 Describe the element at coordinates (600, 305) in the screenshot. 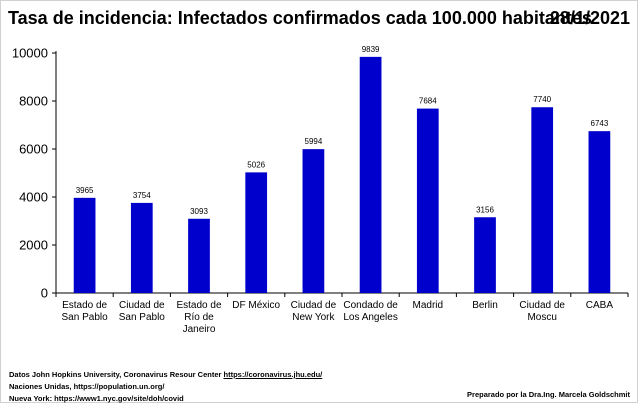

I see `category-label: CABA` at that location.